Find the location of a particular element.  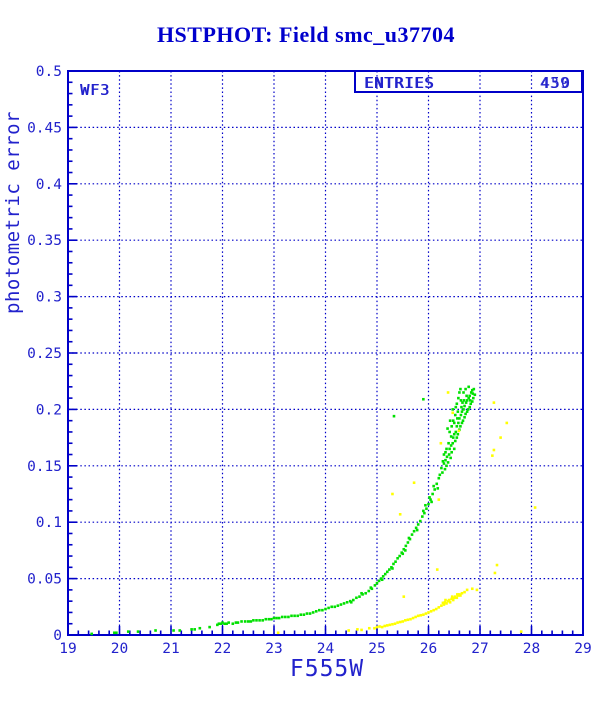

entries-box: ENTRIES 439 450 is located at coordinates (468, 81).